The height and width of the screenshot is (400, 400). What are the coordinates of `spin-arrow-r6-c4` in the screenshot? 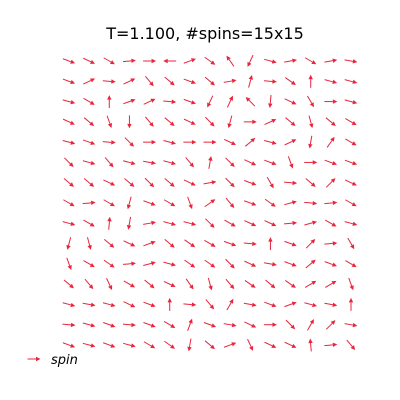 It's located at (149, 182).